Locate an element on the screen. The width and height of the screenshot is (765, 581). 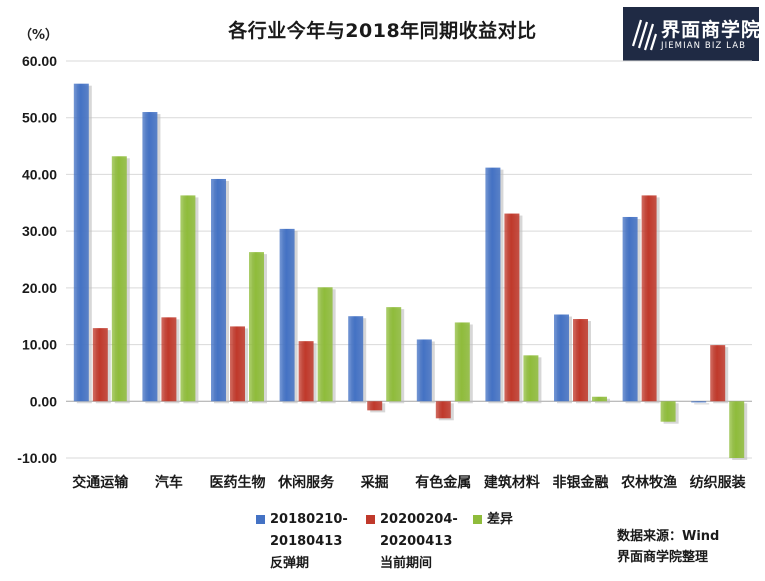
legend-item-diff: 差异 is located at coordinates (493, 520).